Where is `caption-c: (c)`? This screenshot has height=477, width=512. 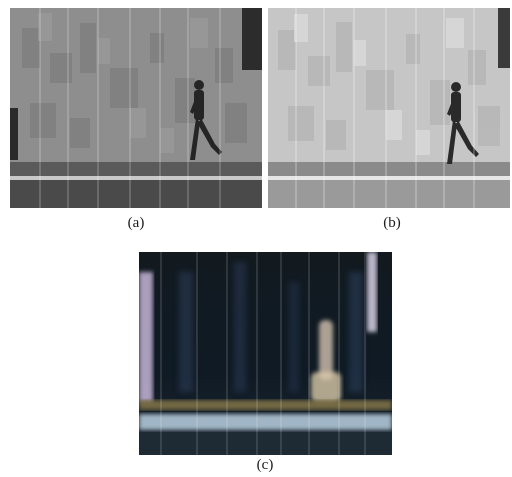 caption-c: (c) is located at coordinates (265, 465).